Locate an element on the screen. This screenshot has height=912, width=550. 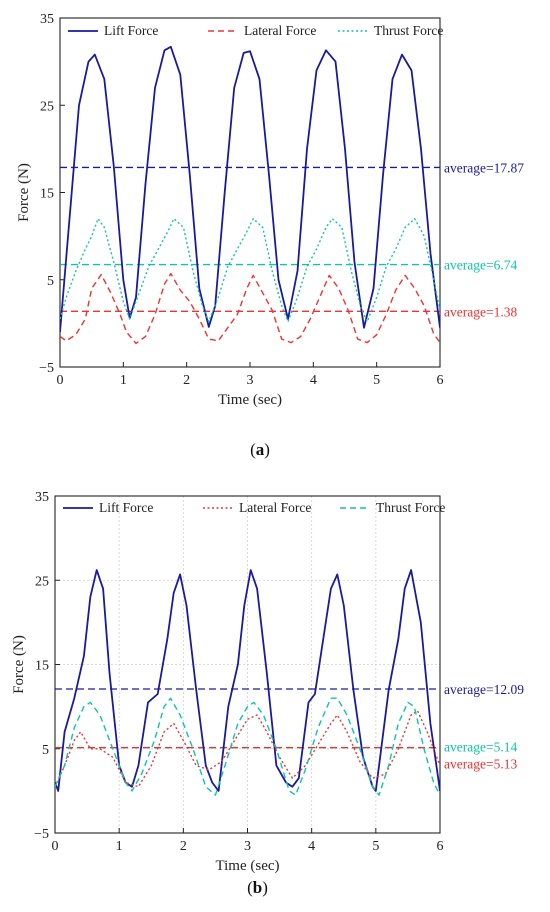
average-label: average=12.09 is located at coordinates (484, 689).